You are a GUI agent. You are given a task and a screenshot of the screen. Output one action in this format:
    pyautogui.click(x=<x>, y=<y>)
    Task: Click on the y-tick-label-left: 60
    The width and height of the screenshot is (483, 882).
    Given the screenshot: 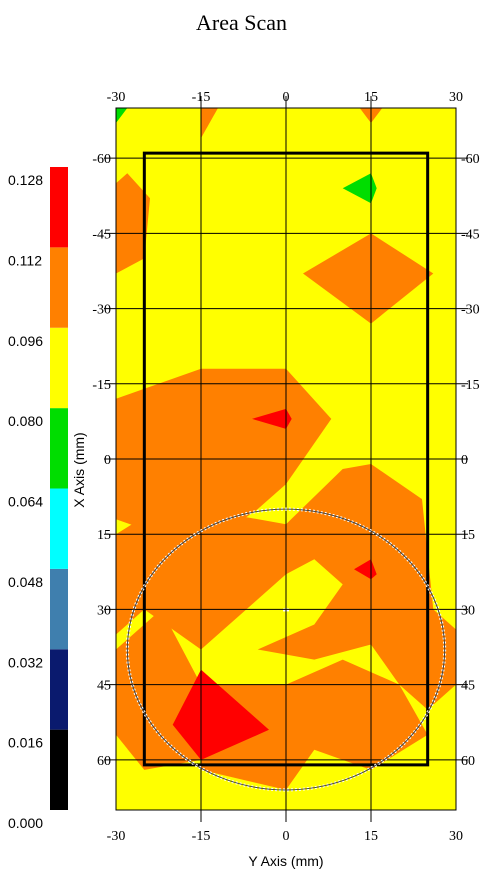 What is the action you would take?
    pyautogui.click(x=104, y=761)
    